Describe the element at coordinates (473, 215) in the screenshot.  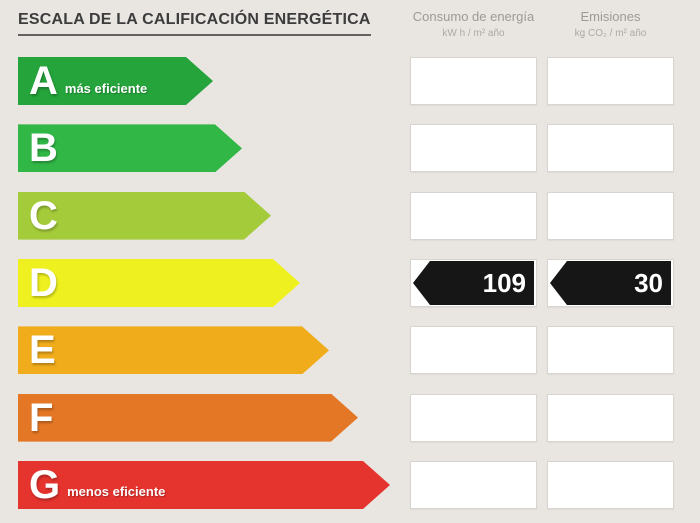
I see `consumo-cell-c` at that location.